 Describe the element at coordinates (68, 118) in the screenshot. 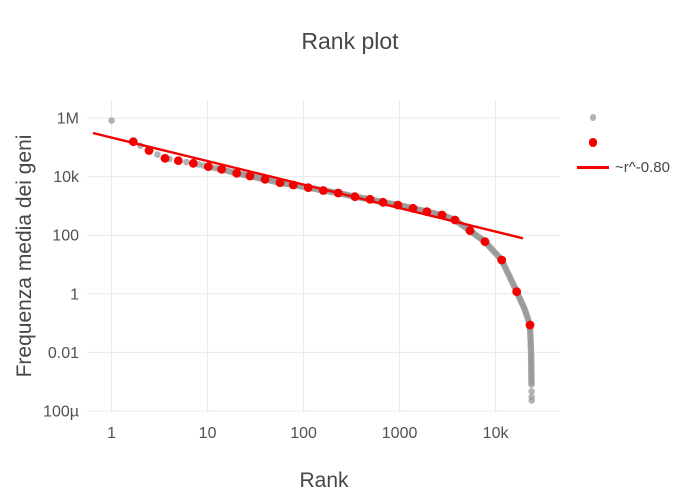

I see `y-tick-label: 1M` at that location.